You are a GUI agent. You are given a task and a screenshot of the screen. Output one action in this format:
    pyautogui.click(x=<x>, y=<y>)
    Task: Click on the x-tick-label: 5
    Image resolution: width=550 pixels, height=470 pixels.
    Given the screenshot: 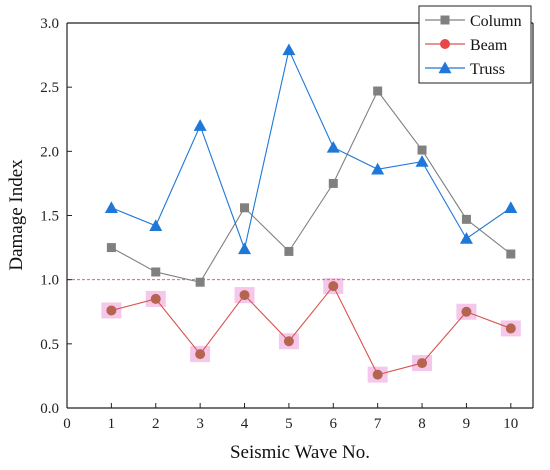 What is the action you would take?
    pyautogui.click(x=289, y=424)
    